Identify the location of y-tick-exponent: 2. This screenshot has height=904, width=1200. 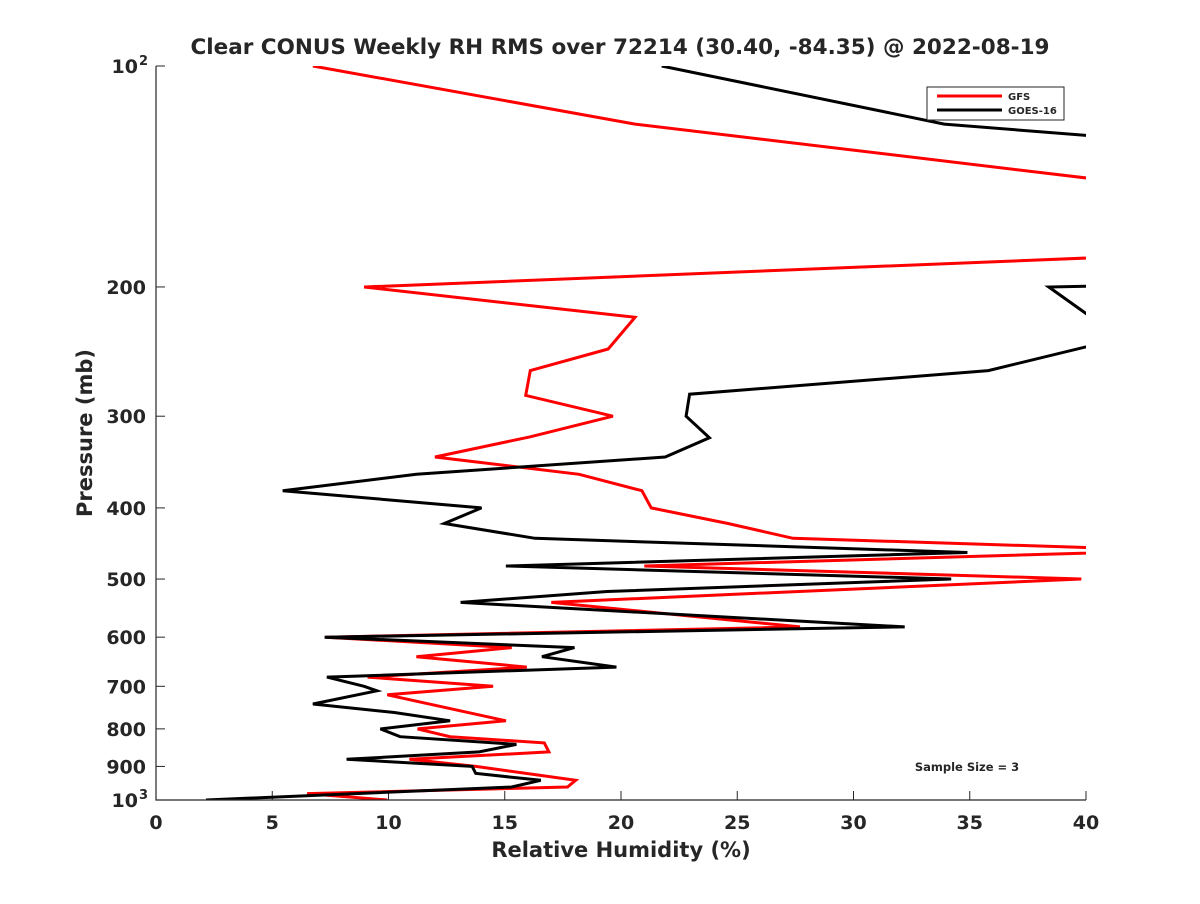
(143, 61).